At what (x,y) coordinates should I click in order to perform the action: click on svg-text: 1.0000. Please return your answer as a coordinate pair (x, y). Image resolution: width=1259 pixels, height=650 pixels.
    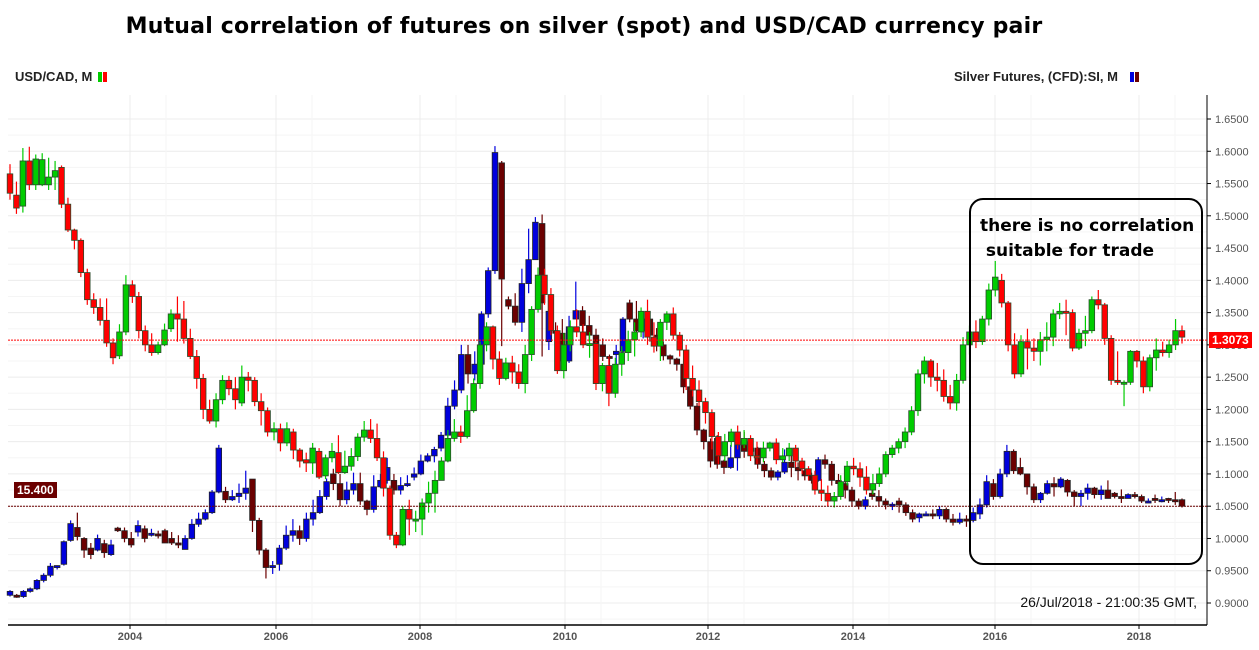
    Looking at the image, I should click on (1232, 539).